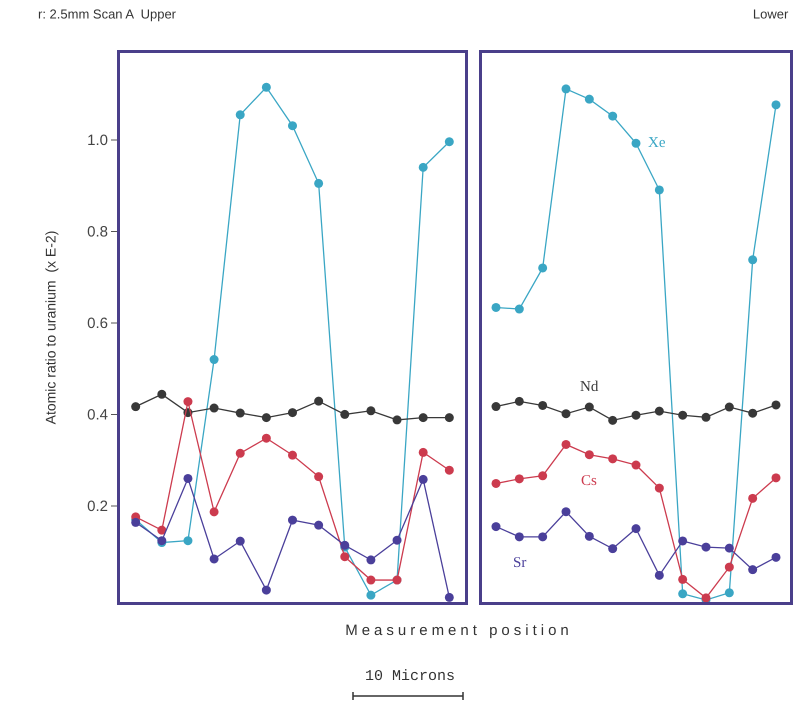  I want to click on chart-title: Lower, so click(770, 14).